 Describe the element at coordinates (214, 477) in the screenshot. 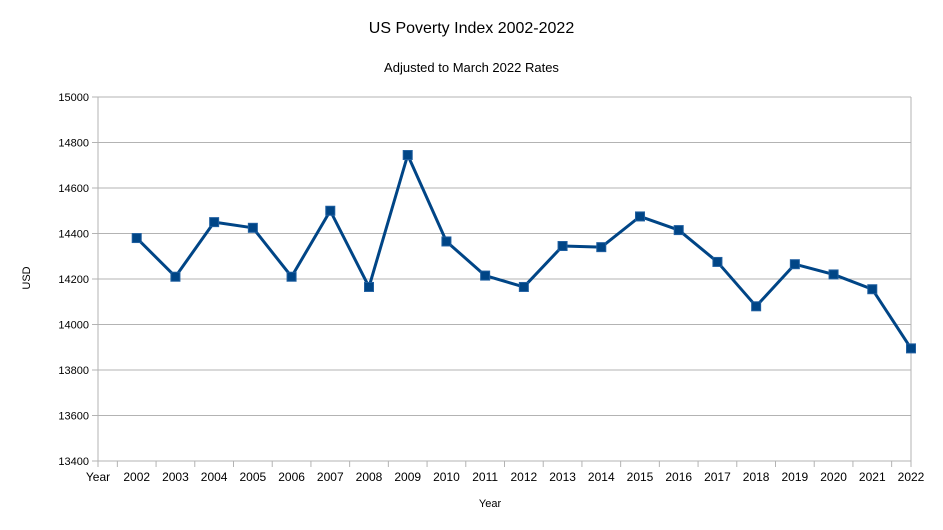

I see `x-tick-label: 2004` at that location.